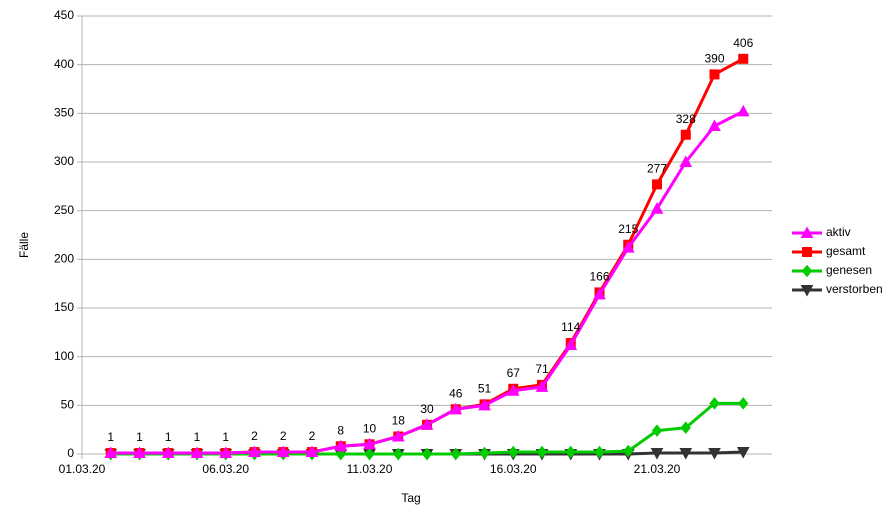 The height and width of the screenshot is (519, 890). What do you see at coordinates (846, 251) in the screenshot?
I see `legend-label: gesamt` at bounding box center [846, 251].